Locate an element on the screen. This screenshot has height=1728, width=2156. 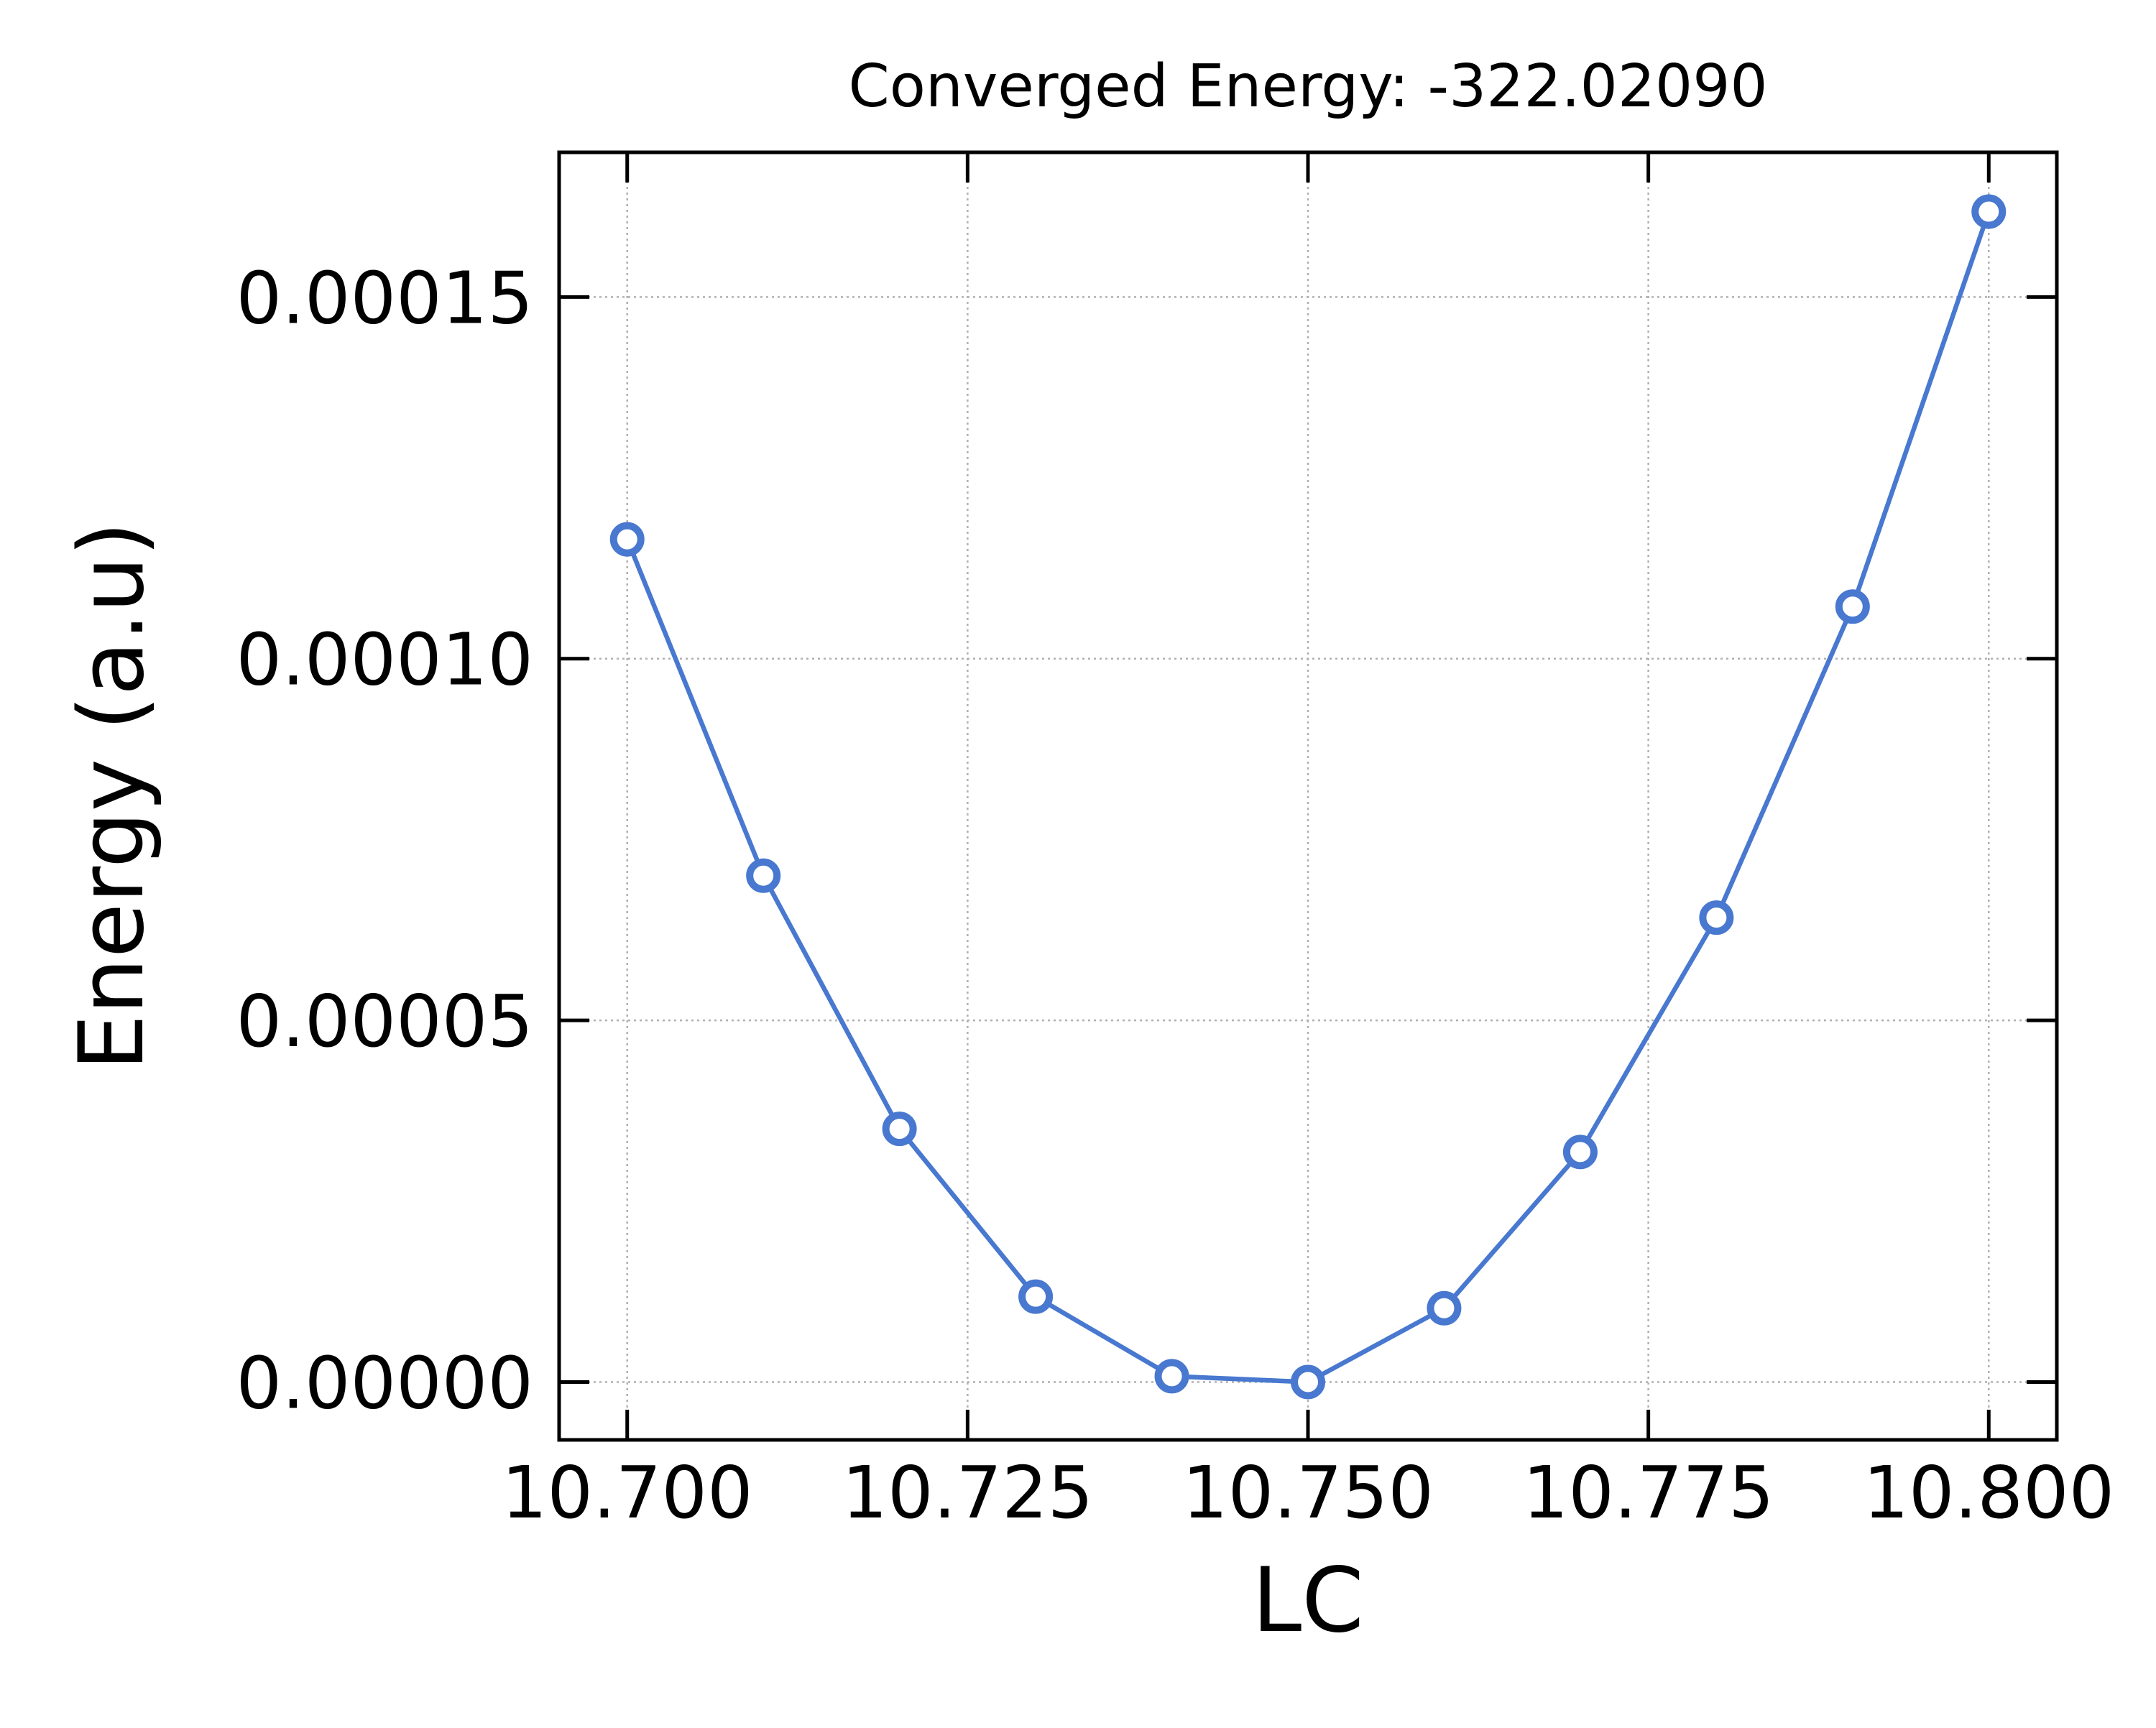
chart-title: Converged Energy: -322.02090 is located at coordinates (1307, 87).